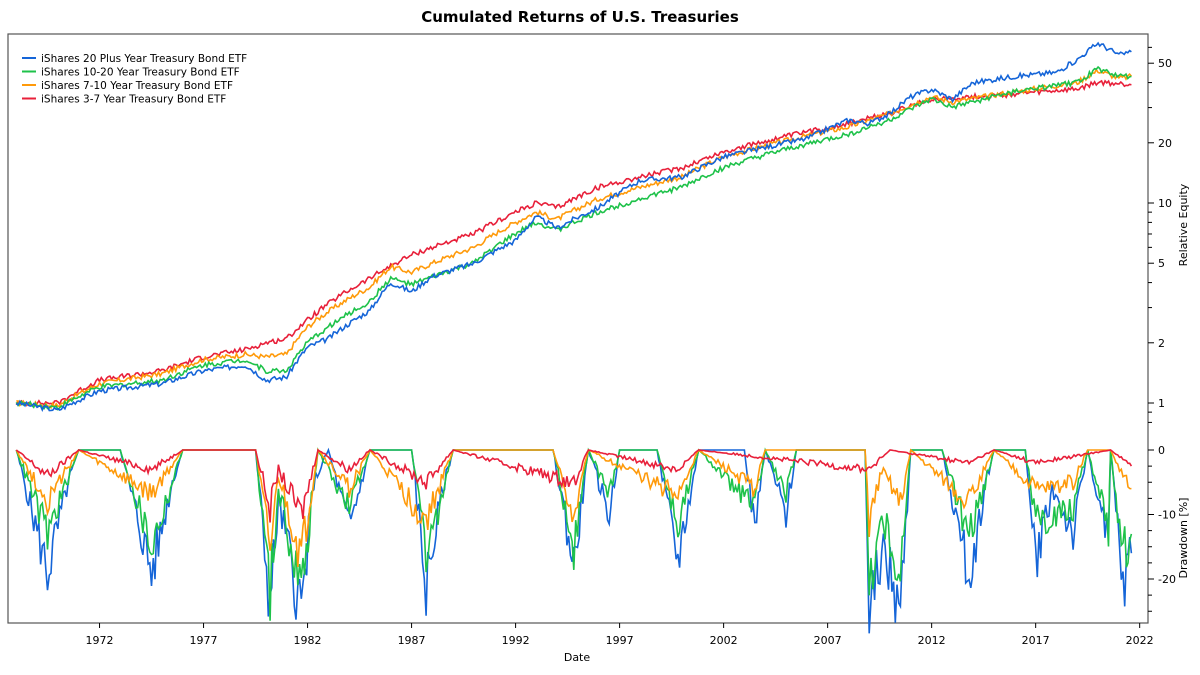 This screenshot has width=1200, height=675. Describe the element at coordinates (1165, 63) in the screenshot. I see `y-tick-label: 50` at that location.